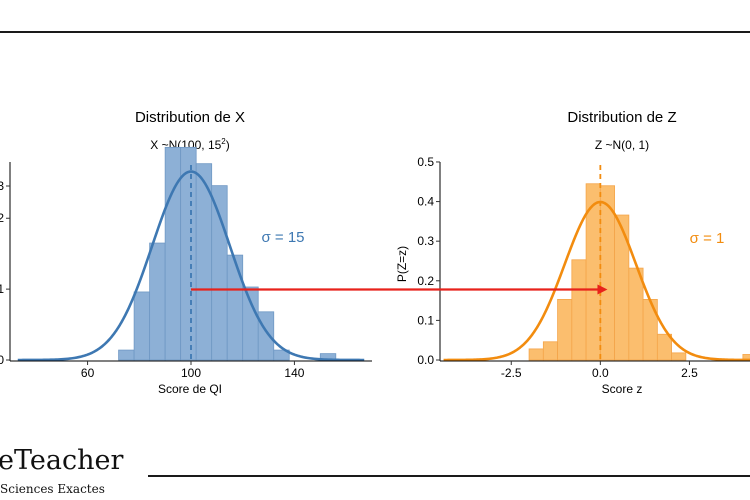 This screenshot has height=500, width=750. What do you see at coordinates (2, 186) in the screenshot?
I see `y-tick-label-left-top: 3` at bounding box center [2, 186].